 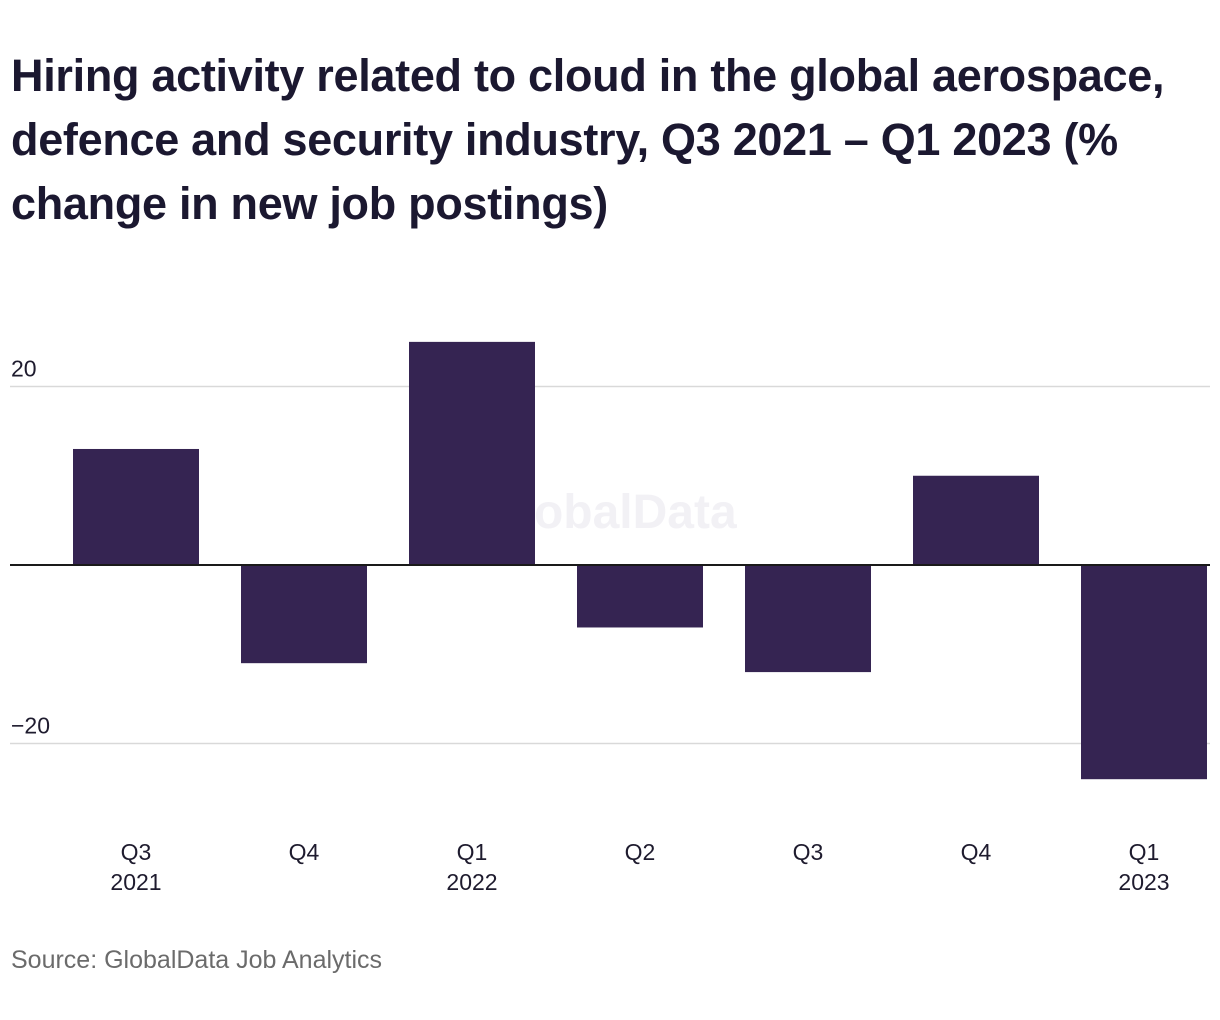 I want to click on x-tick-year-label: 2021, so click(x=135, y=882).